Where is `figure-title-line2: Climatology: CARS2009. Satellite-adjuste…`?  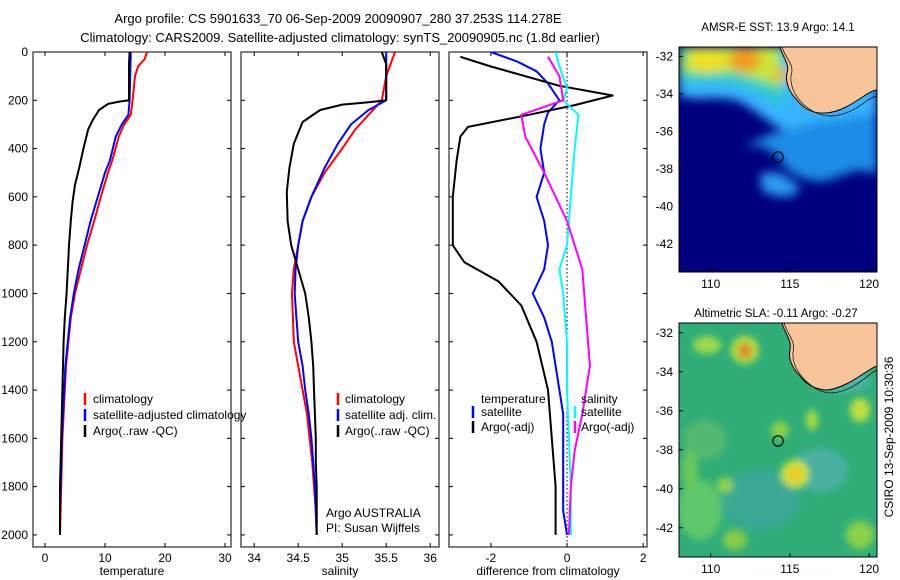 figure-title-line2: Climatology: CARS2009. Satellite-adjuste… is located at coordinates (340, 37).